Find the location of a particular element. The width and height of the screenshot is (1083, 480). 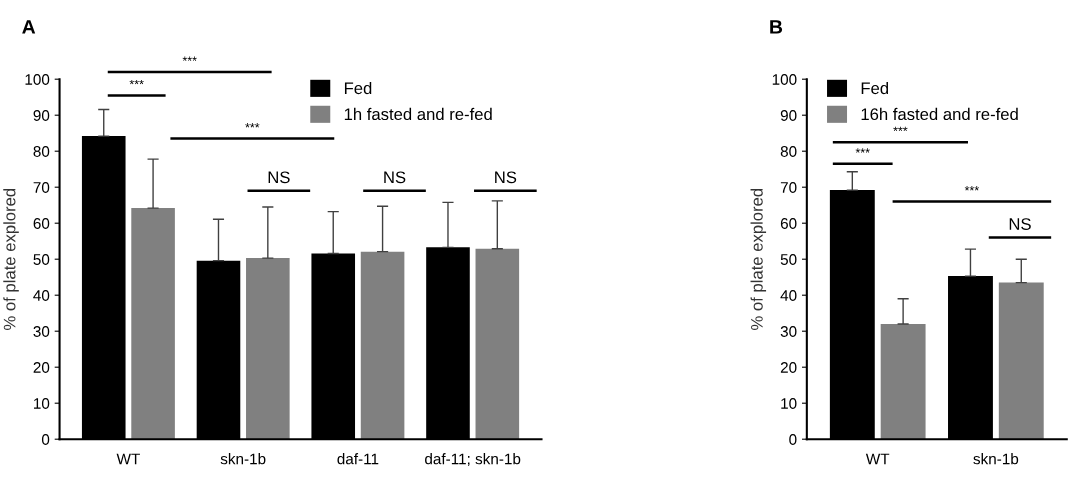

chart-title: A is located at coordinates (29, 27).